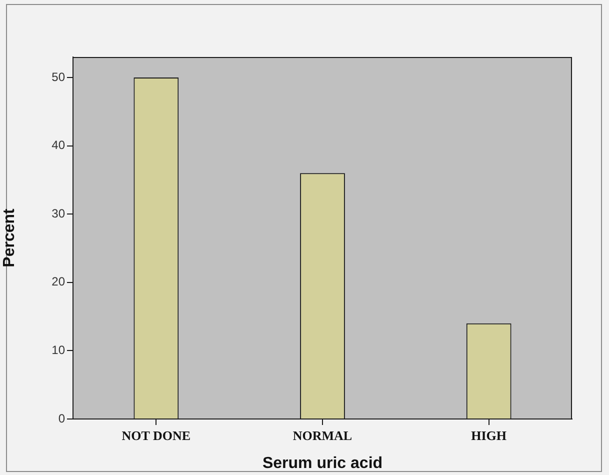  What do you see at coordinates (322, 463) in the screenshot?
I see `x-axis-title: Serum uric acid` at bounding box center [322, 463].